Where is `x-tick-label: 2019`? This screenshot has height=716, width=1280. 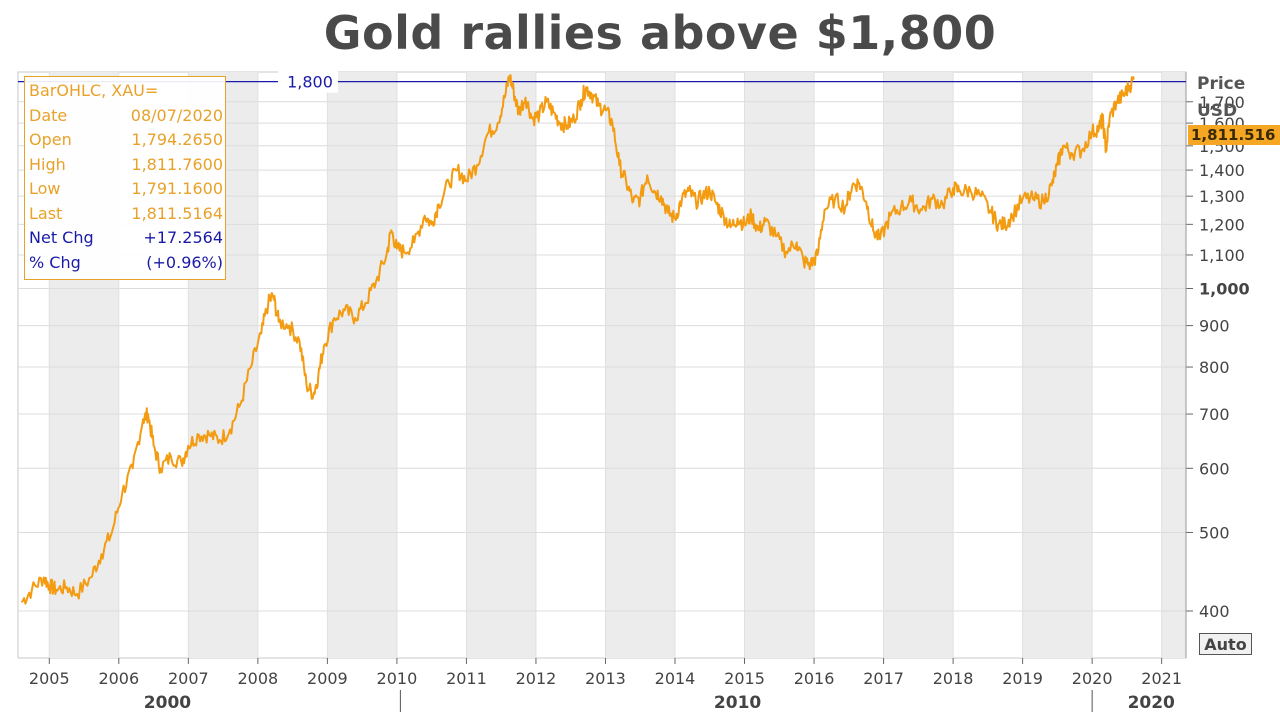
x-tick-label: 2019 is located at coordinates (1022, 678).